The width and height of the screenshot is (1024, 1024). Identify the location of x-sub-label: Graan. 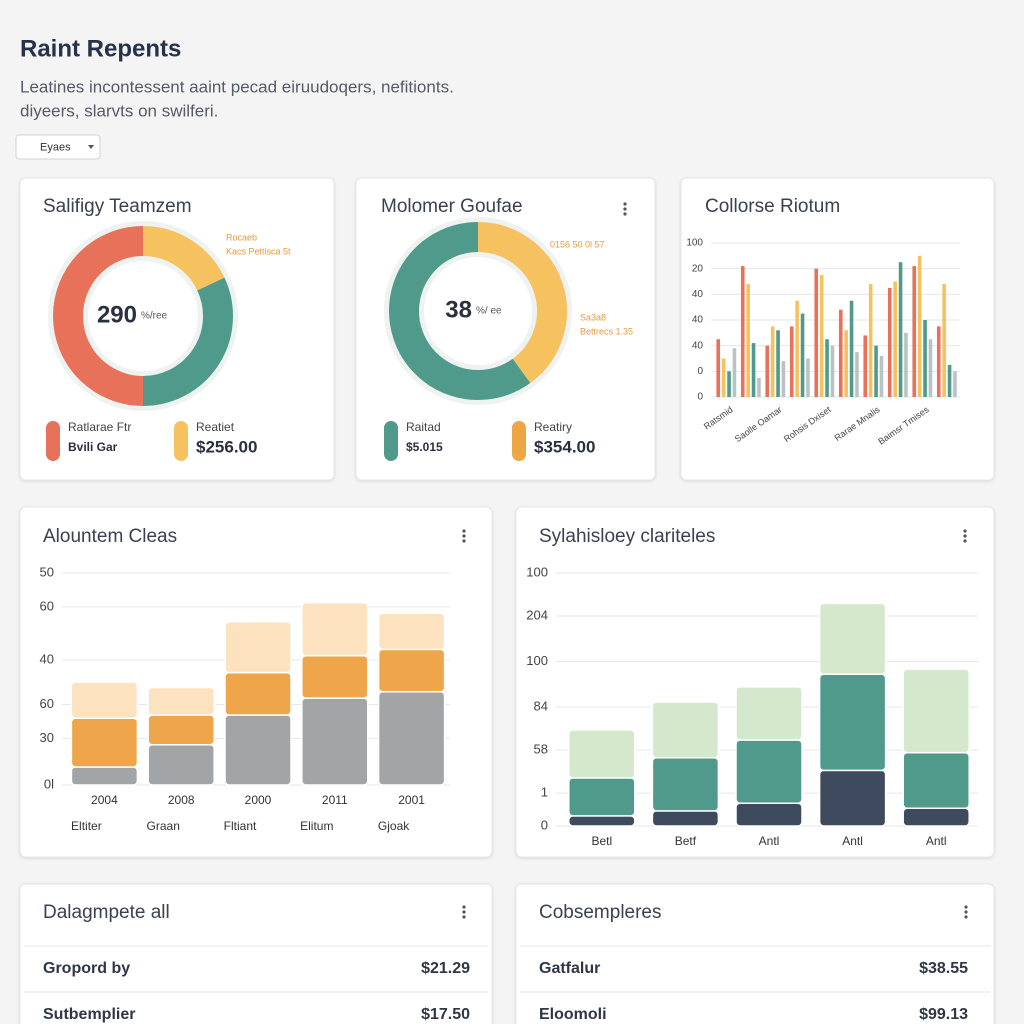
(163, 826).